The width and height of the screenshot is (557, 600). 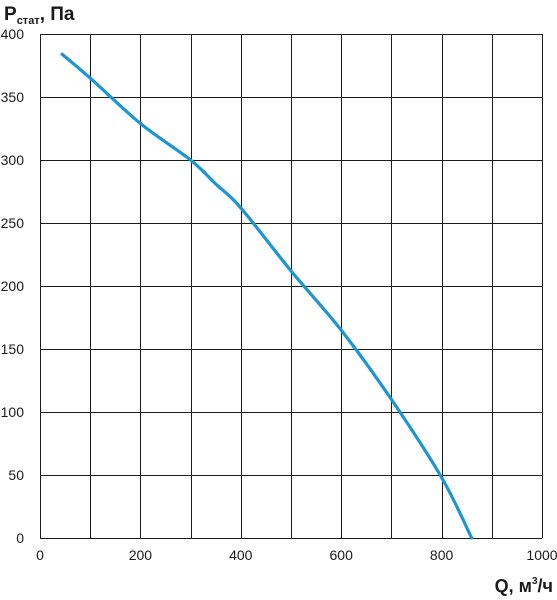 I want to click on x-axis-title-suffix: /ч, so click(x=545, y=586).